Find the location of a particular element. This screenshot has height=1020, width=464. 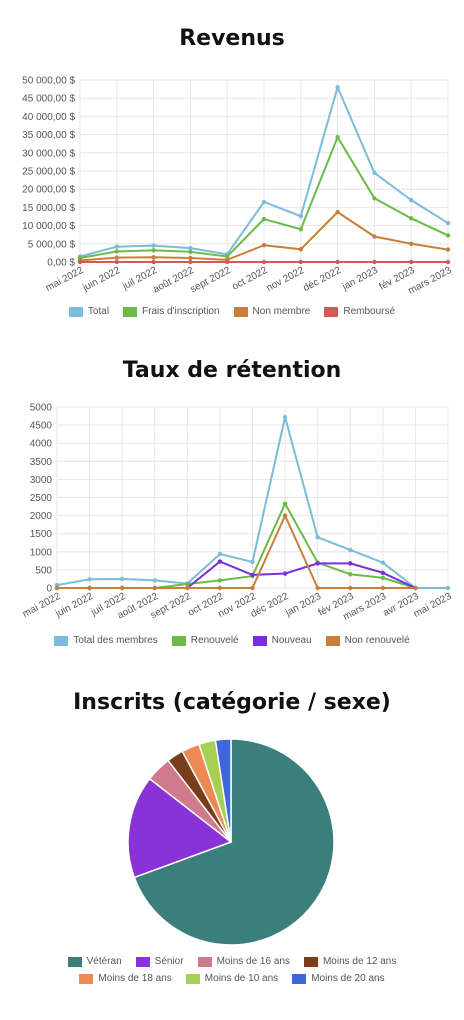

x-tick-label: sept 2022 is located at coordinates (211, 280).